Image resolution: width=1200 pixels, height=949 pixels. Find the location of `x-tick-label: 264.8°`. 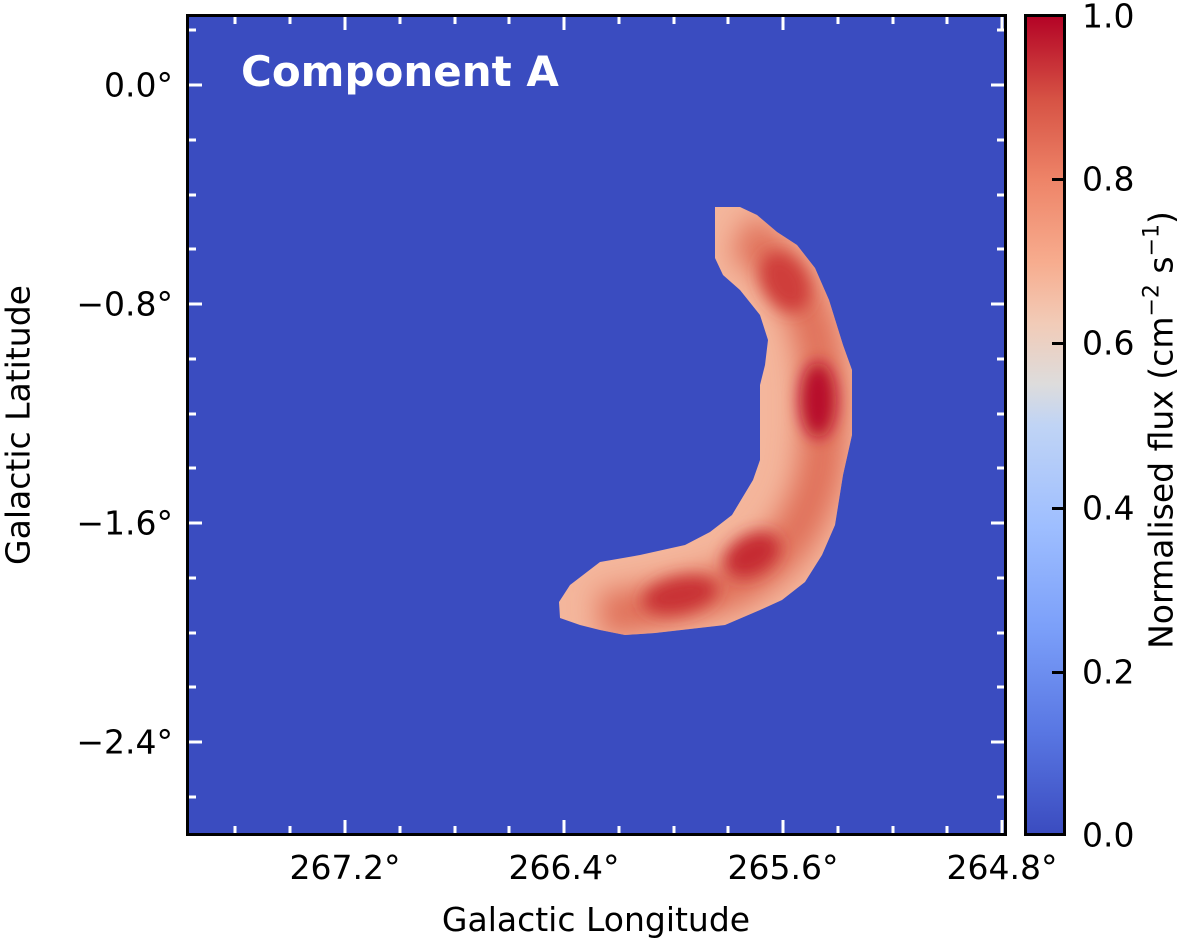

x-tick-label: 264.8° is located at coordinates (1002, 867).